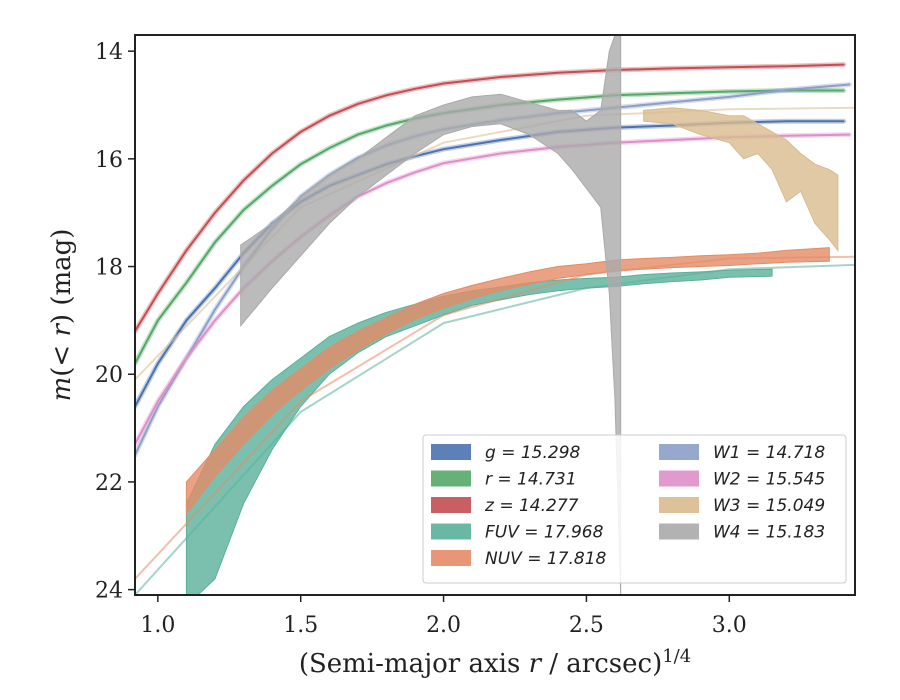 The width and height of the screenshot is (900, 700). What do you see at coordinates (741, 179) in the screenshot?
I see `series-w3-band` at bounding box center [741, 179].